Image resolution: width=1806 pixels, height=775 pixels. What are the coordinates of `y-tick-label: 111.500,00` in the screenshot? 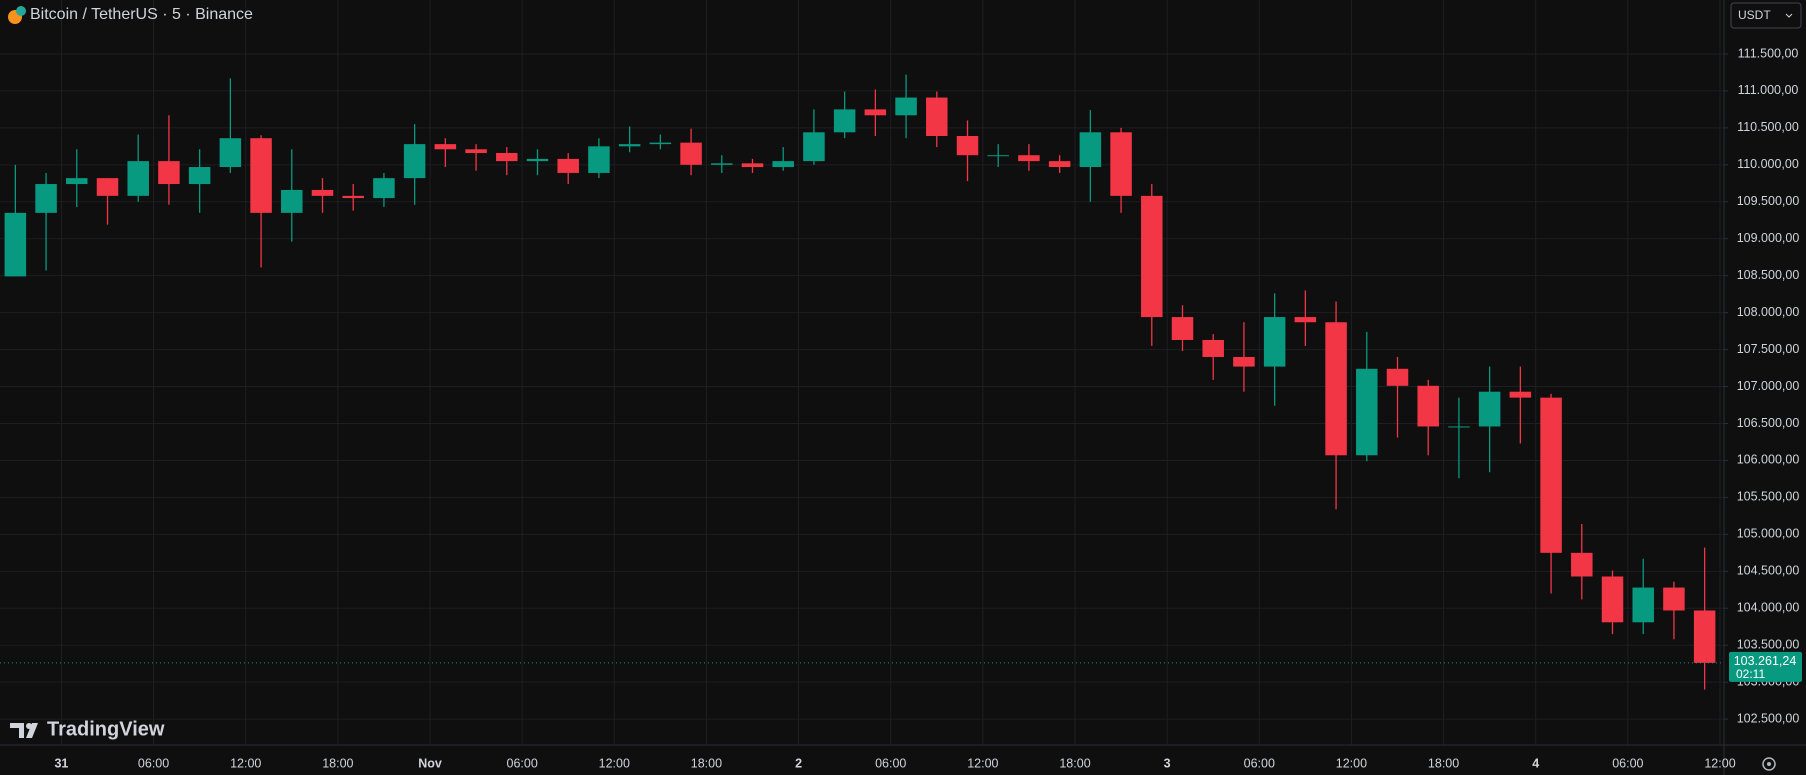 It's located at (1768, 53).